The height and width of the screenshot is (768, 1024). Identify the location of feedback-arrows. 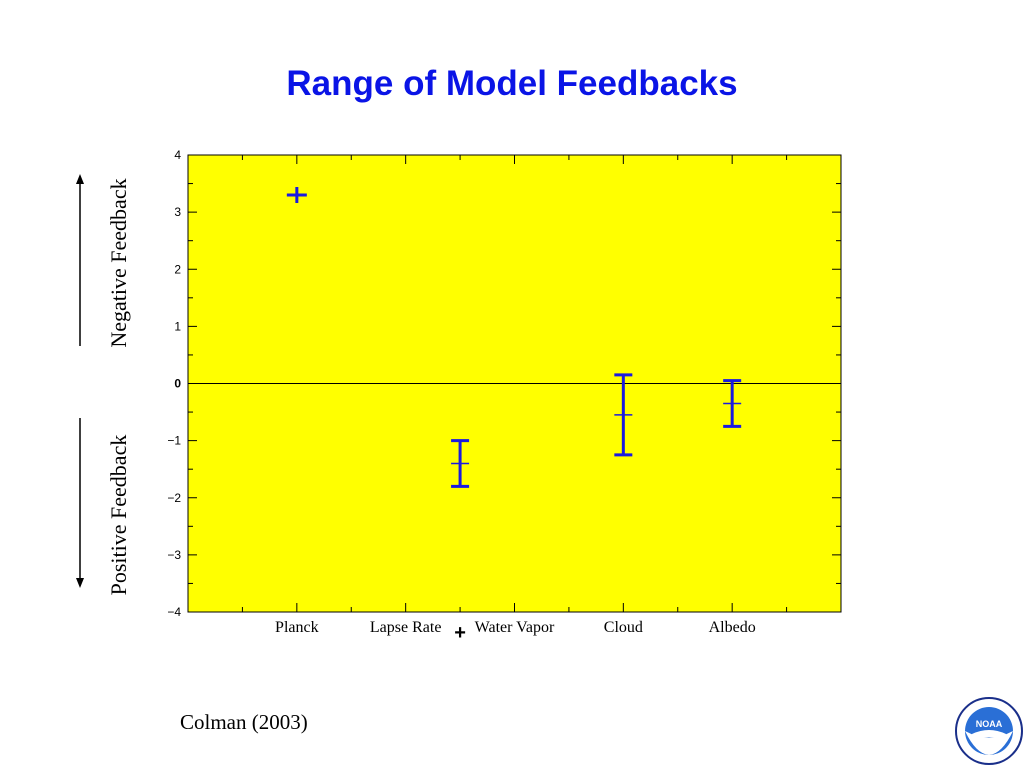
(80, 381).